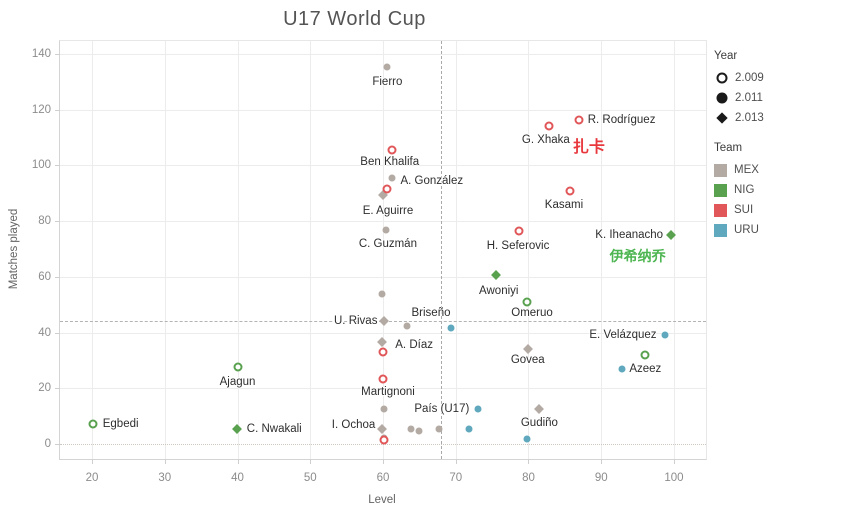 This screenshot has height=519, width=854. What do you see at coordinates (518, 245) in the screenshot?
I see `point-label: H. Seferovic` at bounding box center [518, 245].